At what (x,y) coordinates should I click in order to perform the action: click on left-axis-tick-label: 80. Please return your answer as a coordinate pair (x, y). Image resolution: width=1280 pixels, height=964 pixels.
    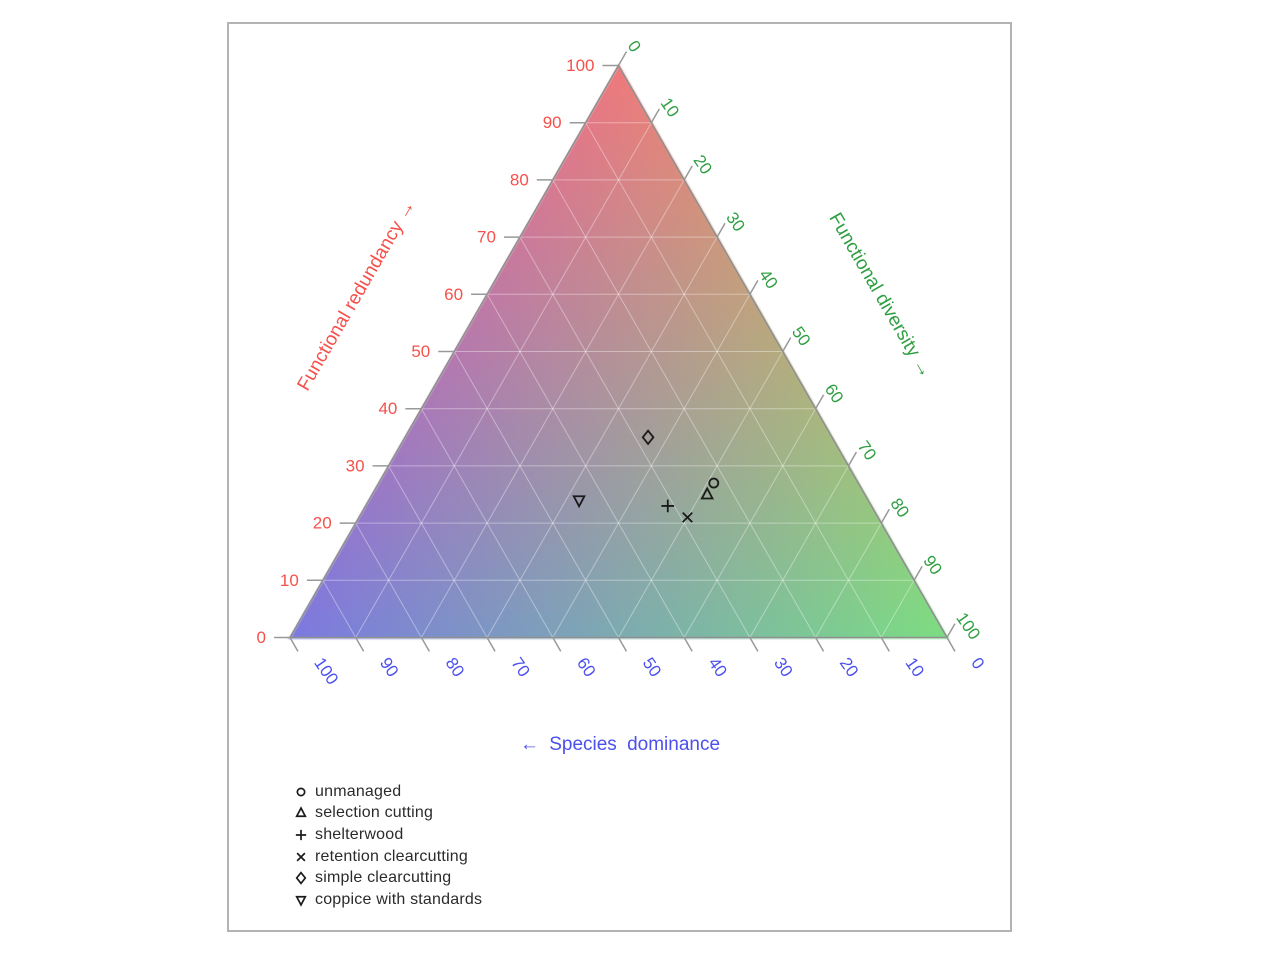
    Looking at the image, I should click on (519, 179).